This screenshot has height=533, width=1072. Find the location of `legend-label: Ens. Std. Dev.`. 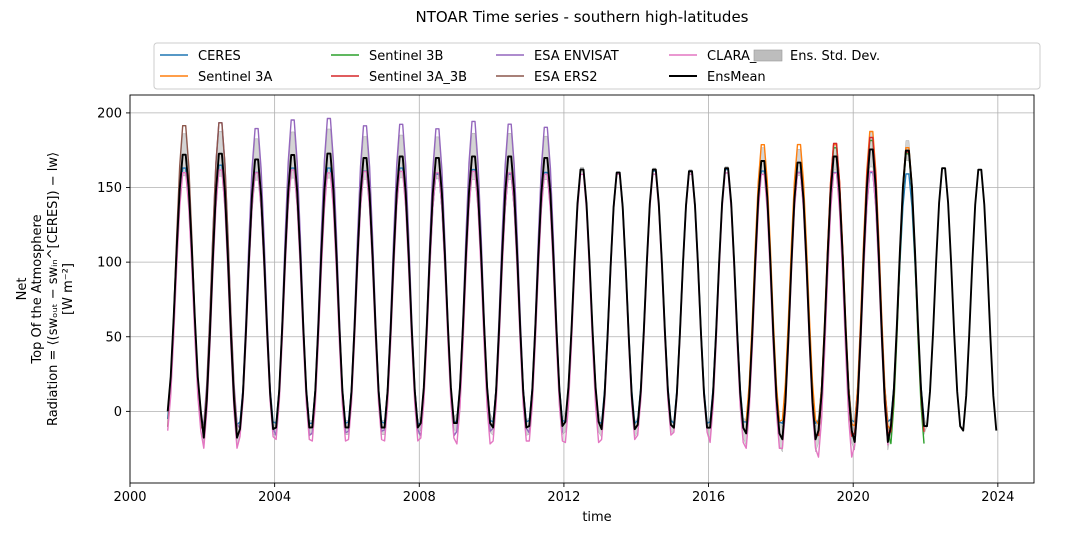

legend-label: Ens. Std. Dev. is located at coordinates (835, 56).